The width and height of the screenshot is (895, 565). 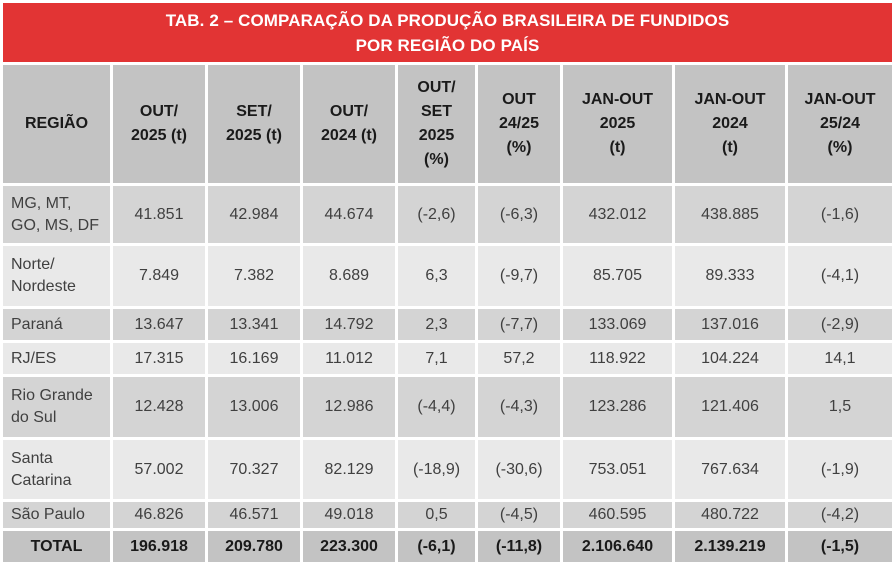 What do you see at coordinates (56, 276) in the screenshot?
I see `region-cell: Norte/ Nordeste` at bounding box center [56, 276].